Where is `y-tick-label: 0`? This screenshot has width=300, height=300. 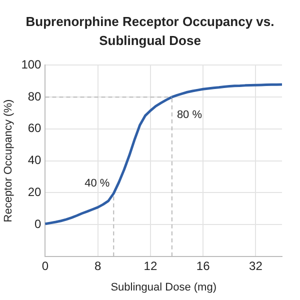 y-tick-label: 0 is located at coordinates (38, 223).